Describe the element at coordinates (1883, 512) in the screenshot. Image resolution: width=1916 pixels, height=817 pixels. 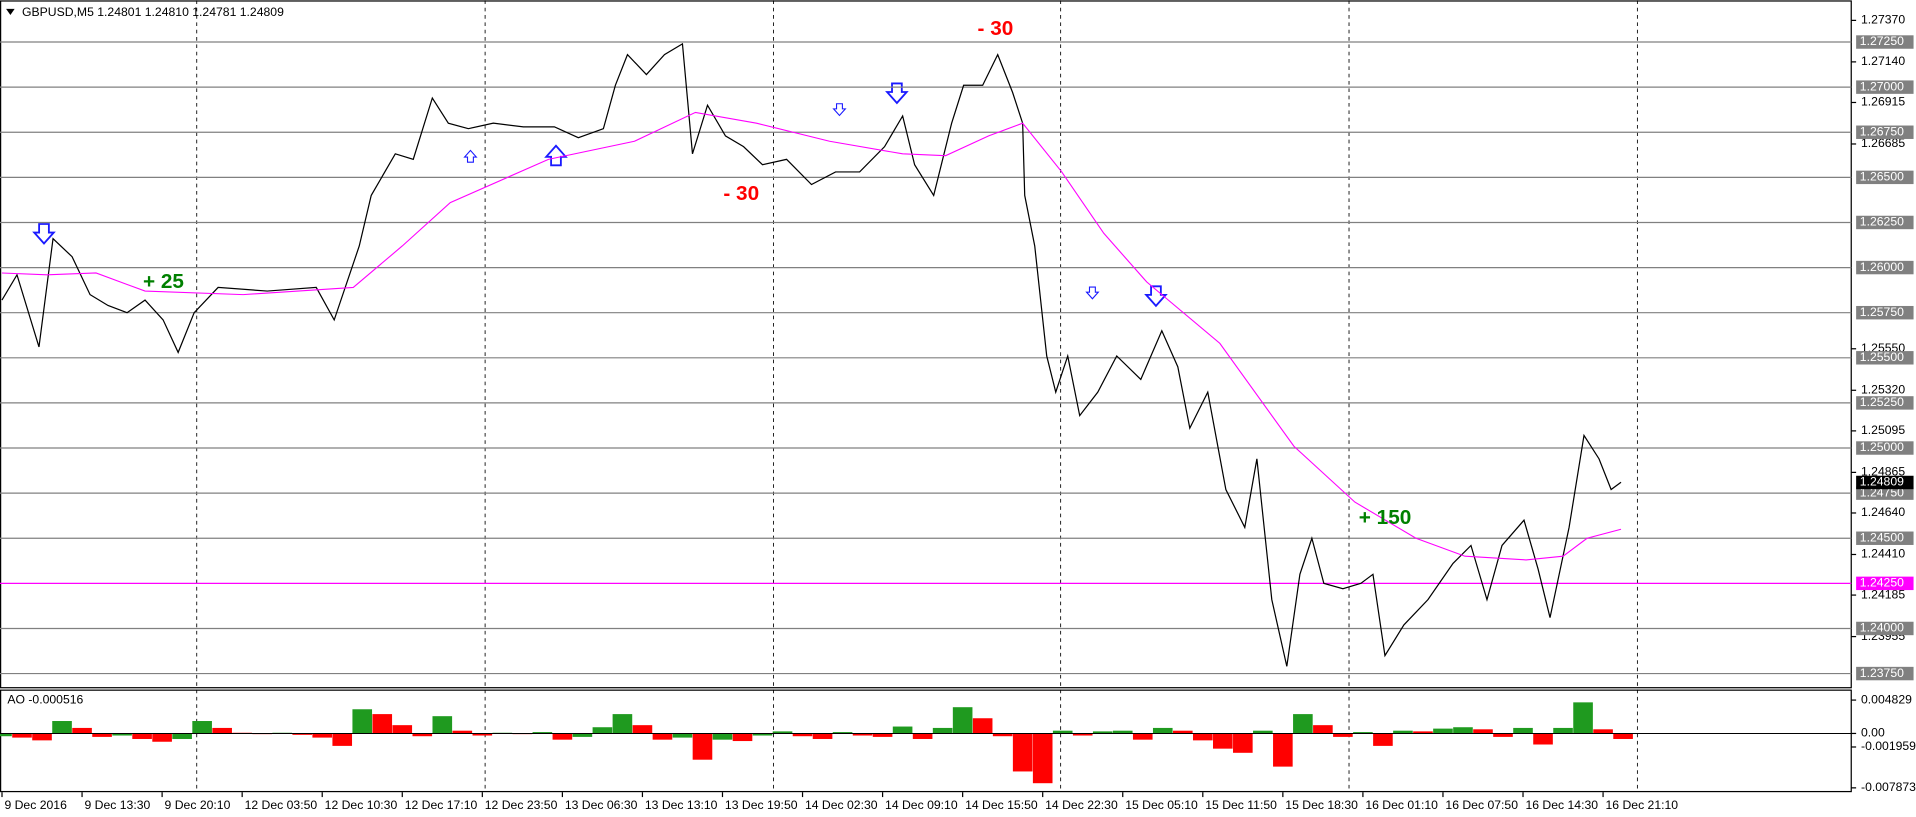
I see `y-tick-label: 1.24640` at that location.